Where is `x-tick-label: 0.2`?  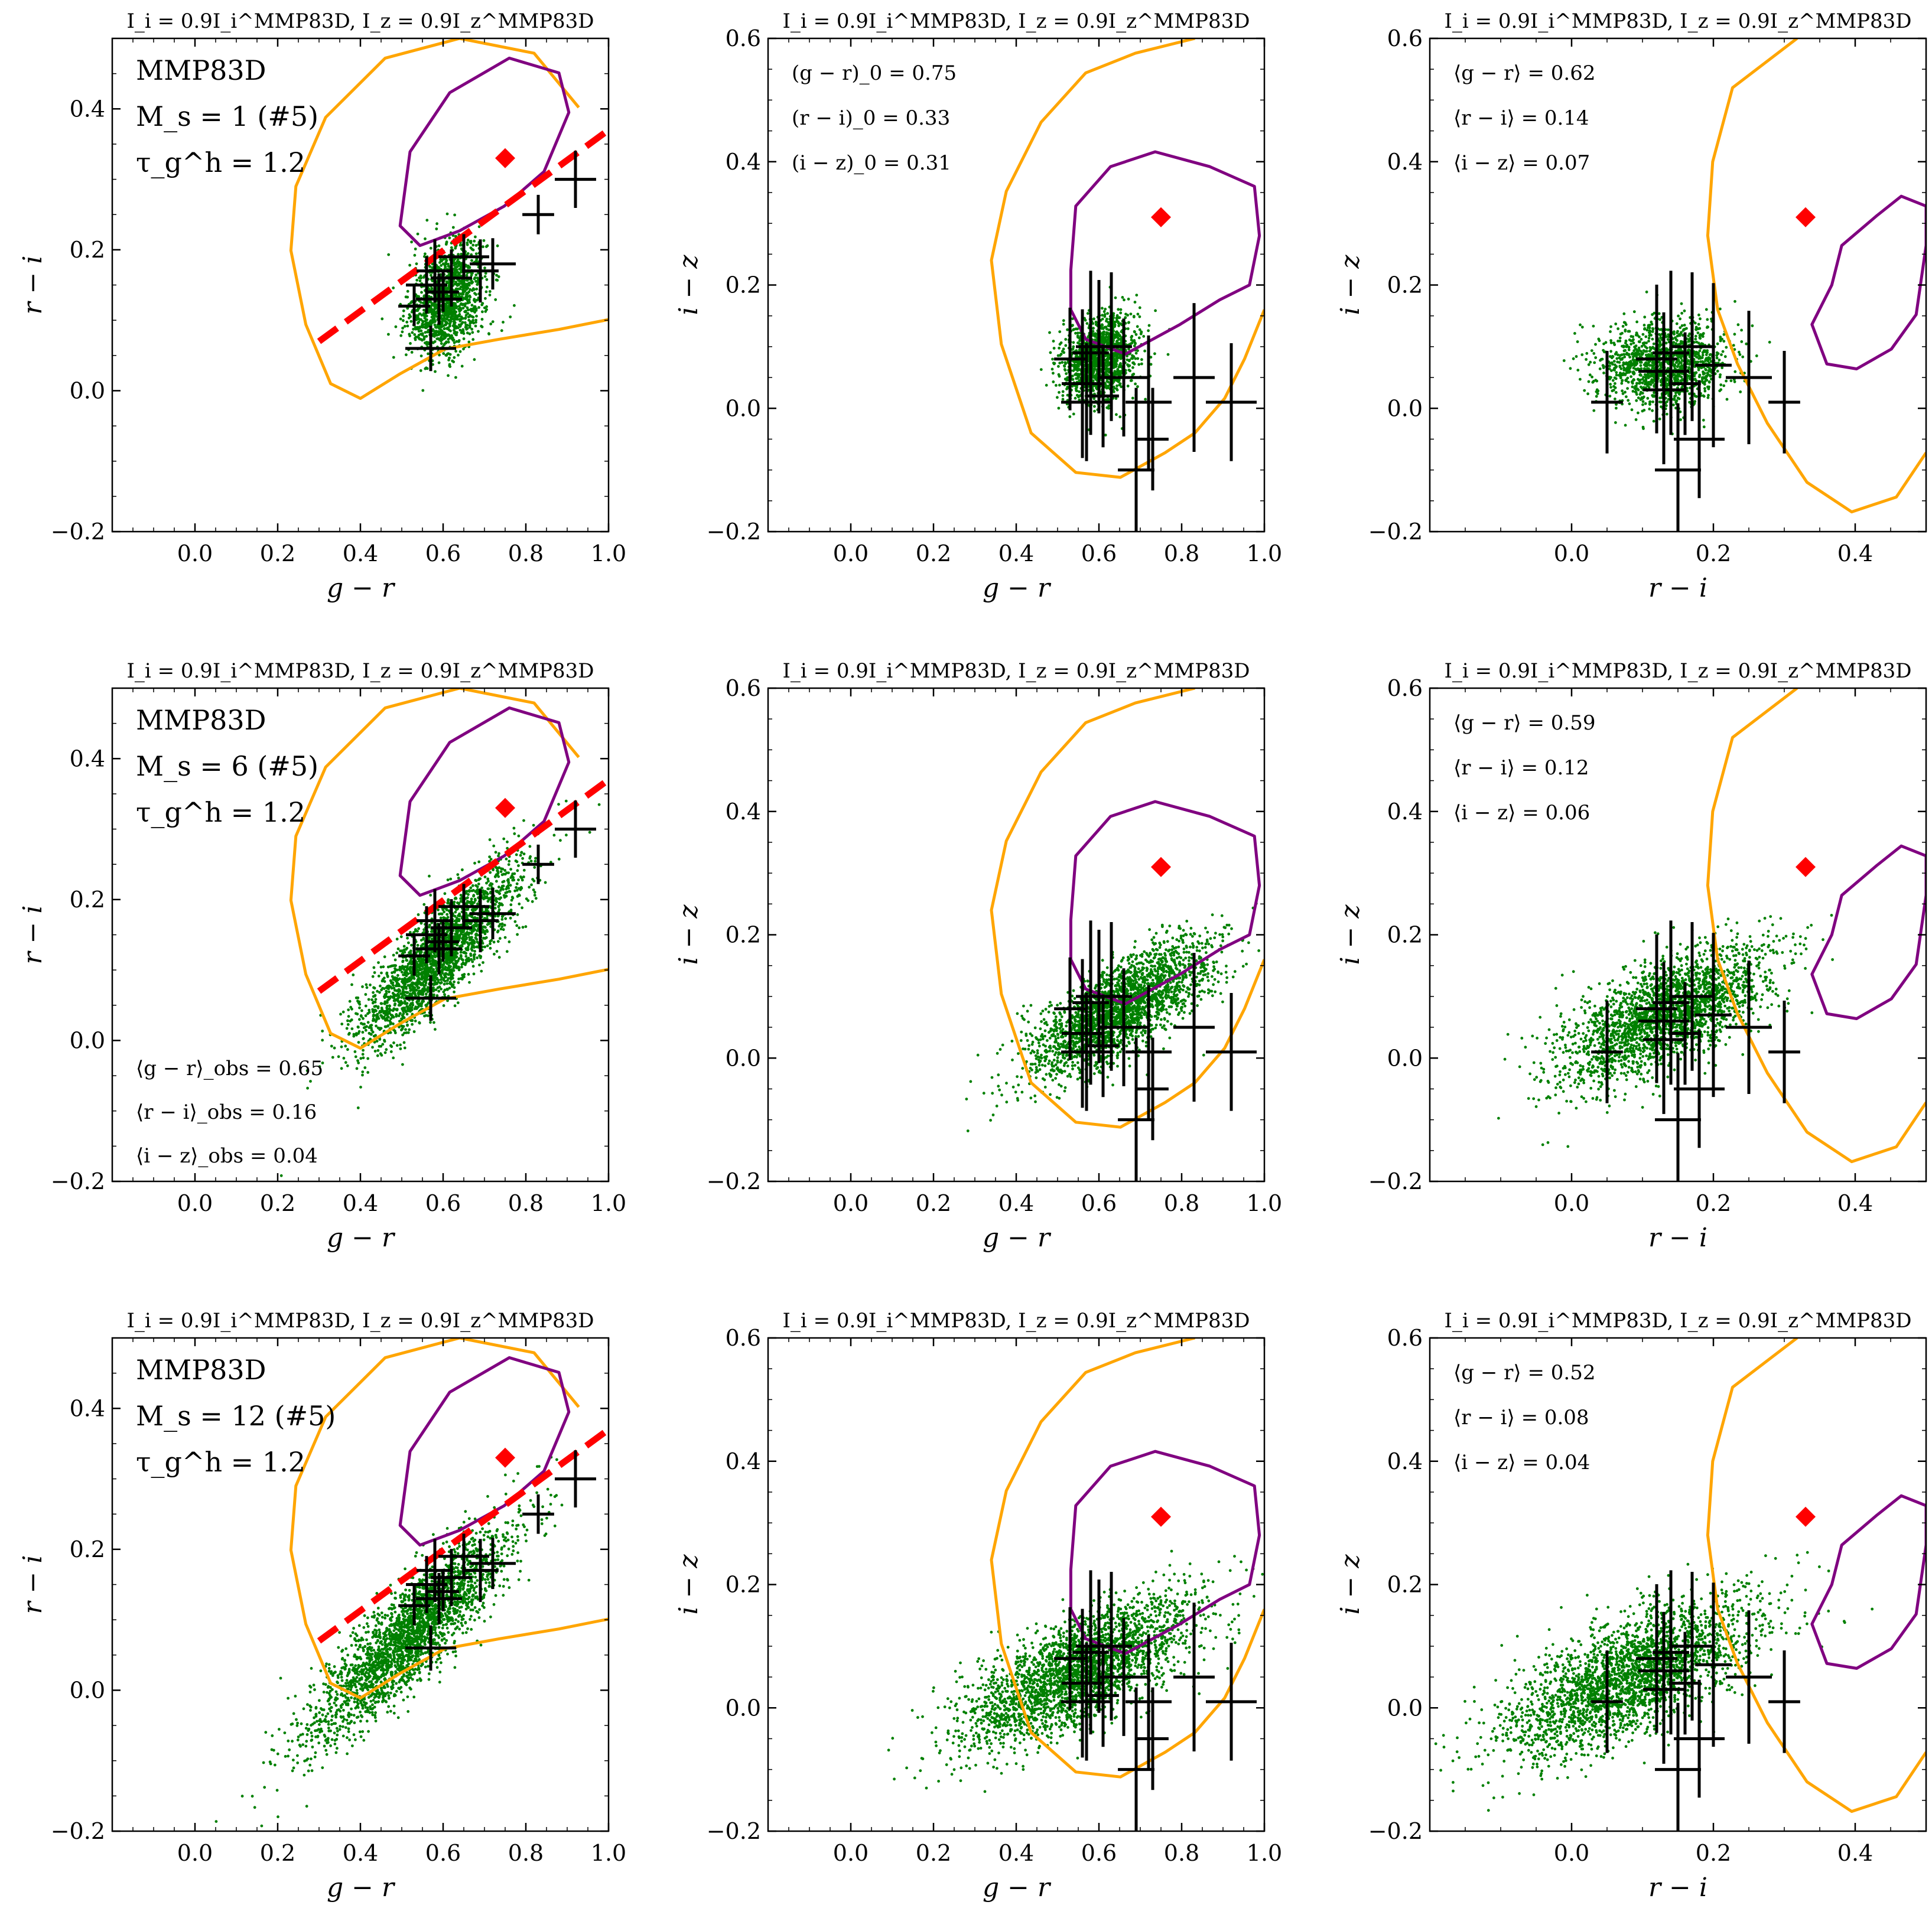
x-tick-label: 0.2 is located at coordinates (933, 553).